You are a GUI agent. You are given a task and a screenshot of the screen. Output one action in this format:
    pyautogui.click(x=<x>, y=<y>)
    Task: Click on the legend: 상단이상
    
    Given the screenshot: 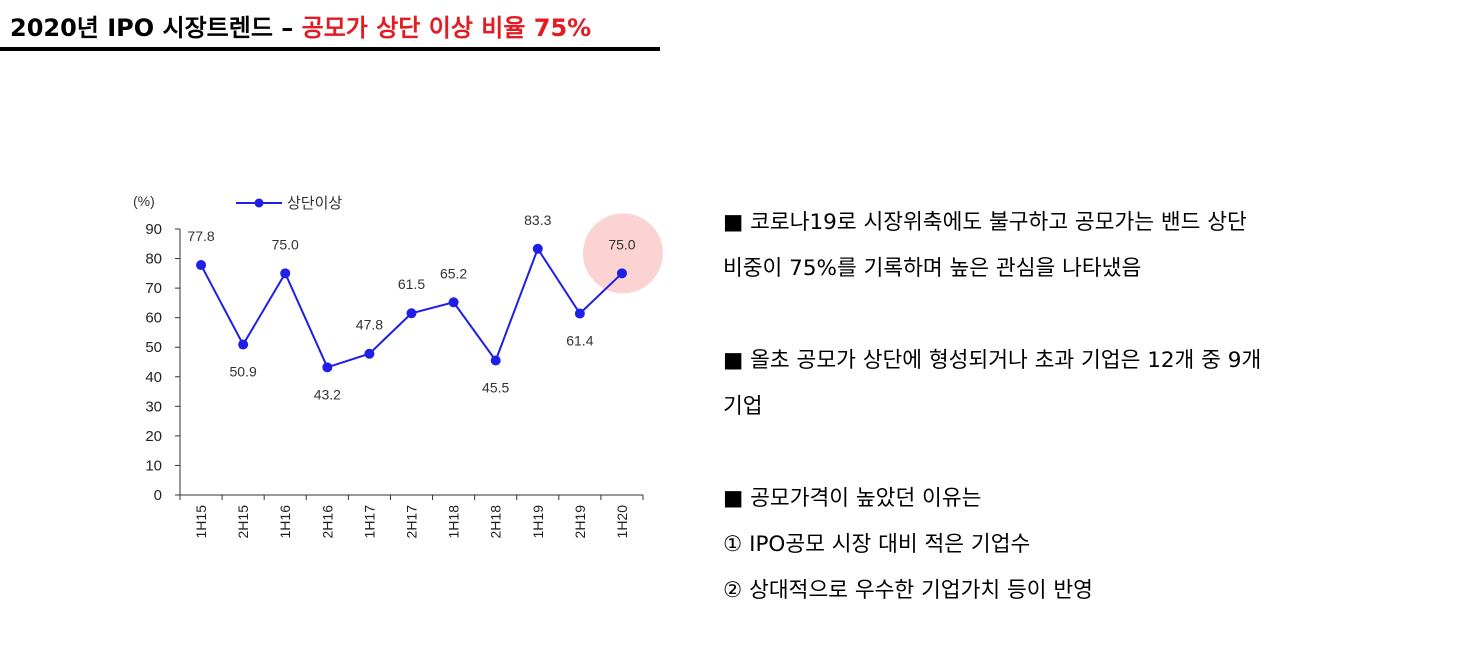 What is the action you would take?
    pyautogui.click(x=289, y=203)
    